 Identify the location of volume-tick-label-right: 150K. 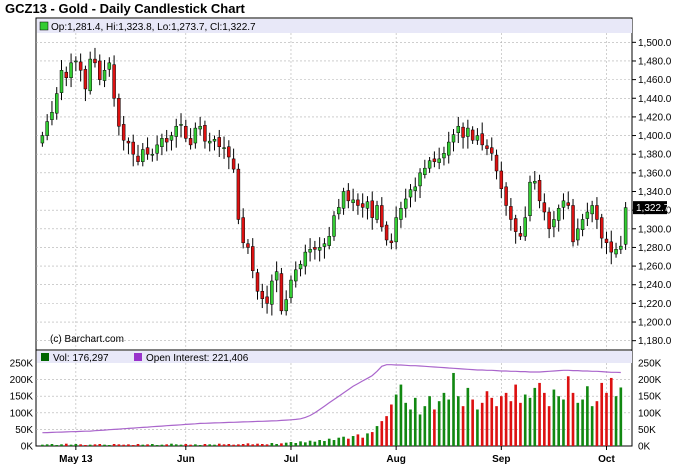
(650, 397).